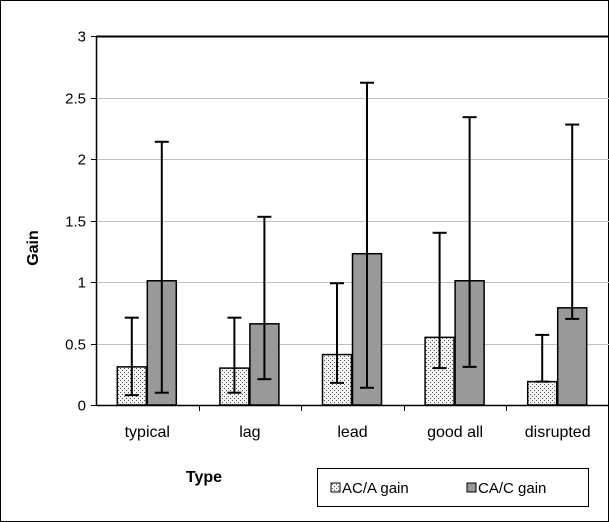 The image size is (609, 522). Describe the element at coordinates (147, 432) in the screenshot. I see `x-tick-label: typical` at that location.